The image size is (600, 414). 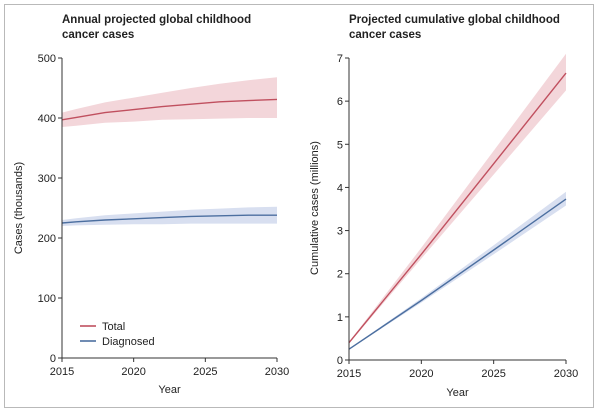 I want to click on right-y-axis-label: Cumulative cases (millions), so click(x=315, y=208).